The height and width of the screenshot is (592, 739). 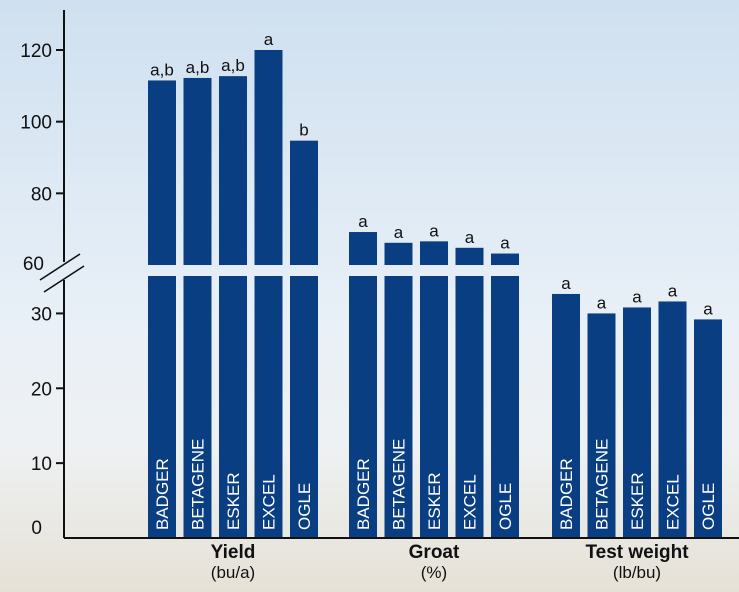 What do you see at coordinates (233, 572) in the screenshot?
I see `group-unit: (bu/a)` at bounding box center [233, 572].